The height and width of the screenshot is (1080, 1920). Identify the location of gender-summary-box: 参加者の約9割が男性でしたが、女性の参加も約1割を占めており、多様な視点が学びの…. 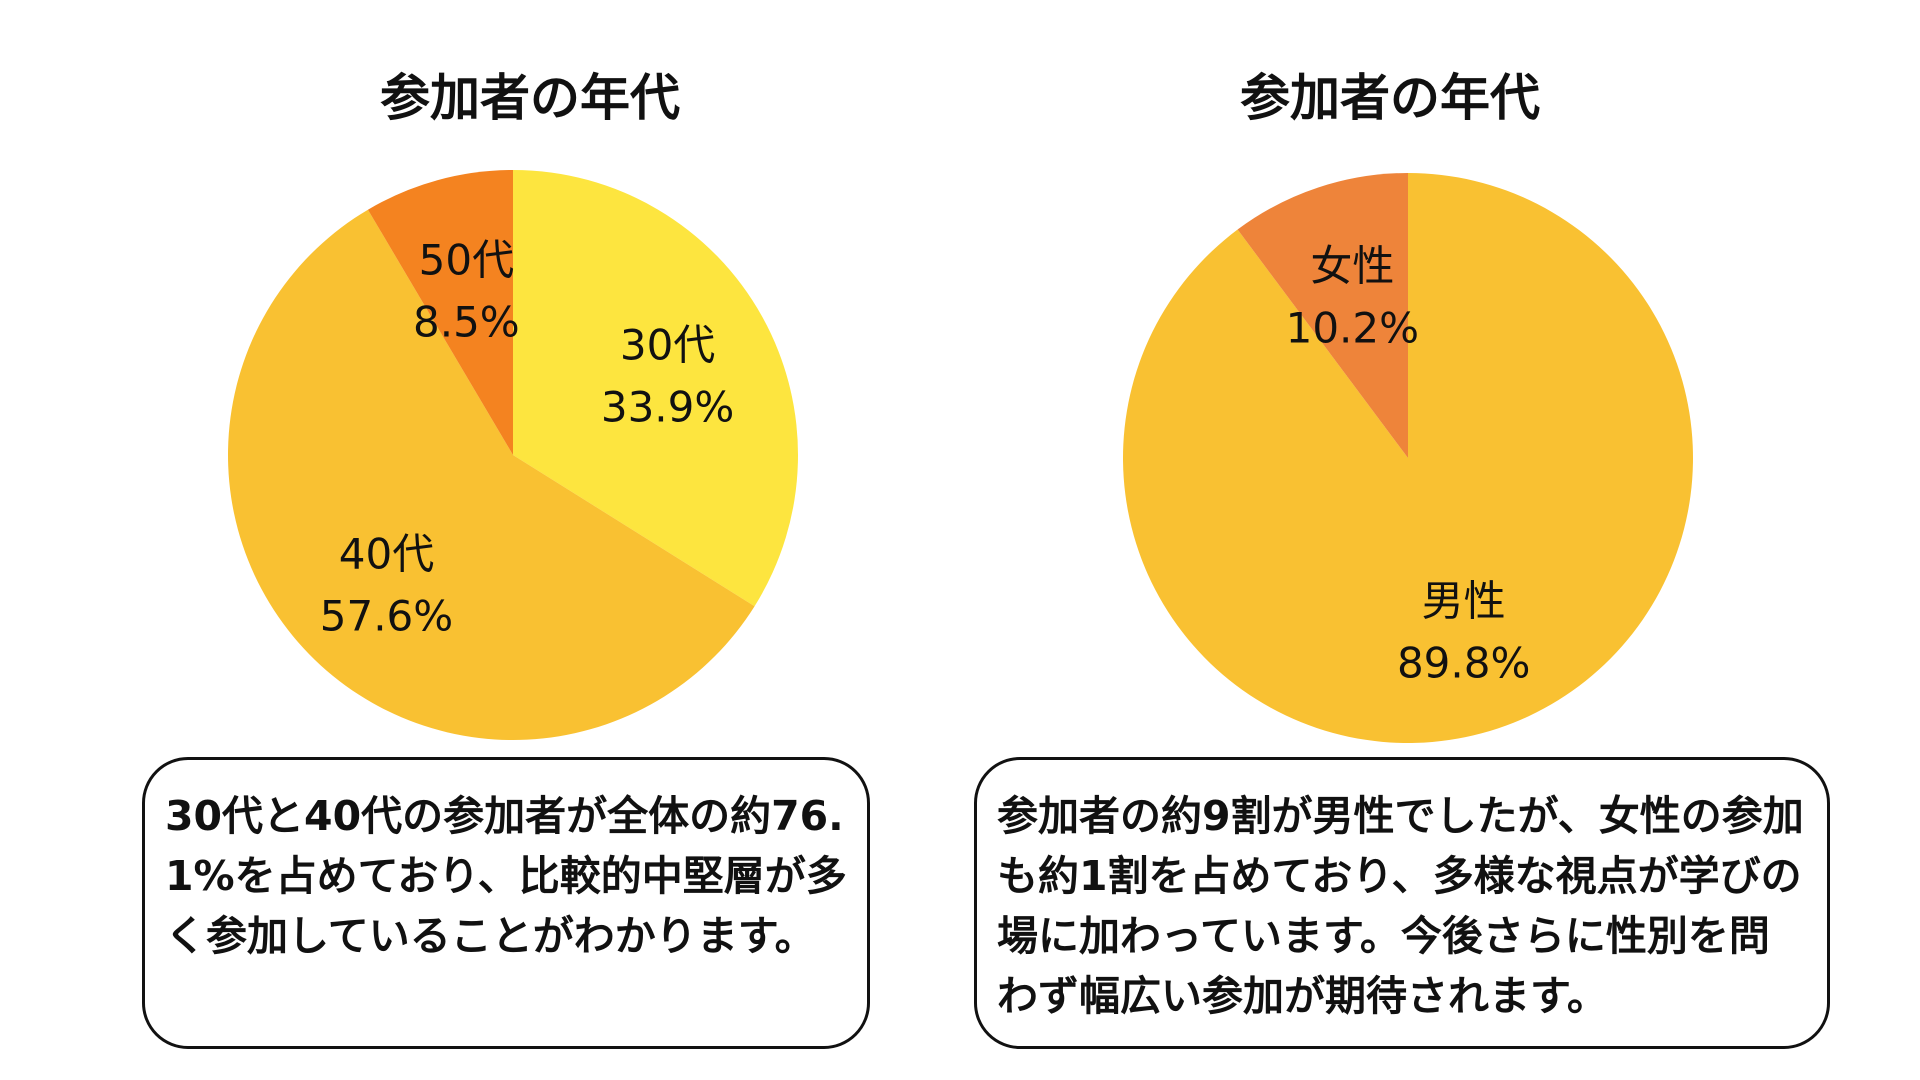
(1402, 903).